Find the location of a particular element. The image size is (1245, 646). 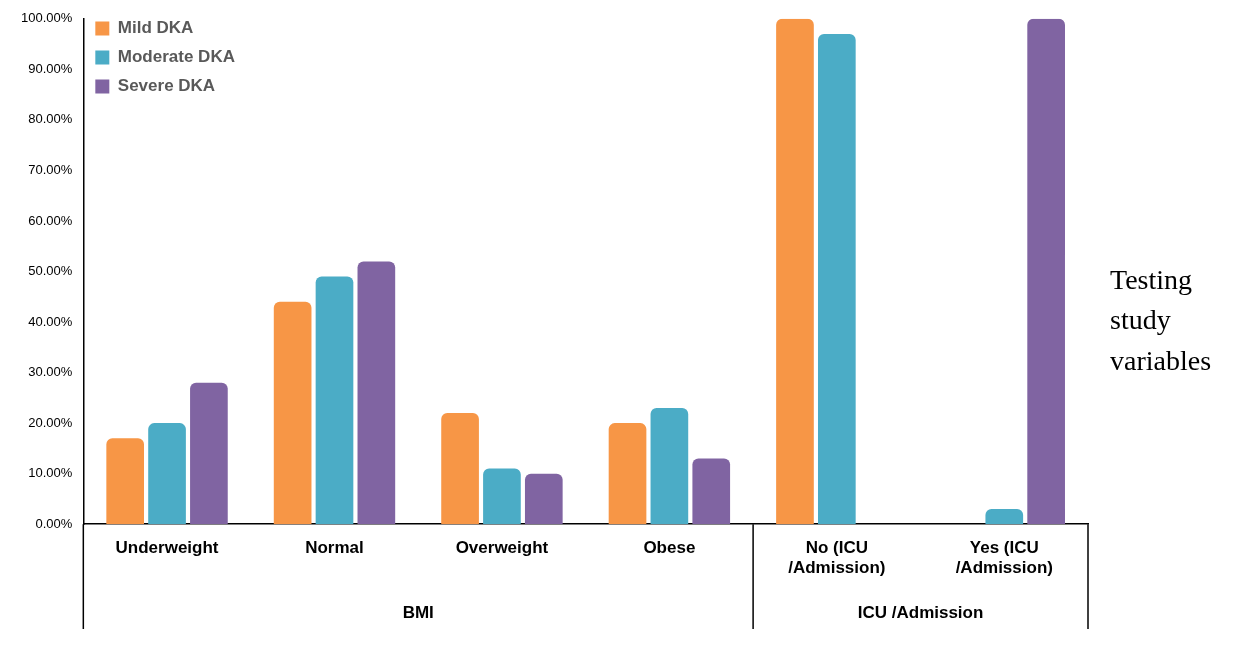

x-tick-label: Underweight is located at coordinates (167, 548).